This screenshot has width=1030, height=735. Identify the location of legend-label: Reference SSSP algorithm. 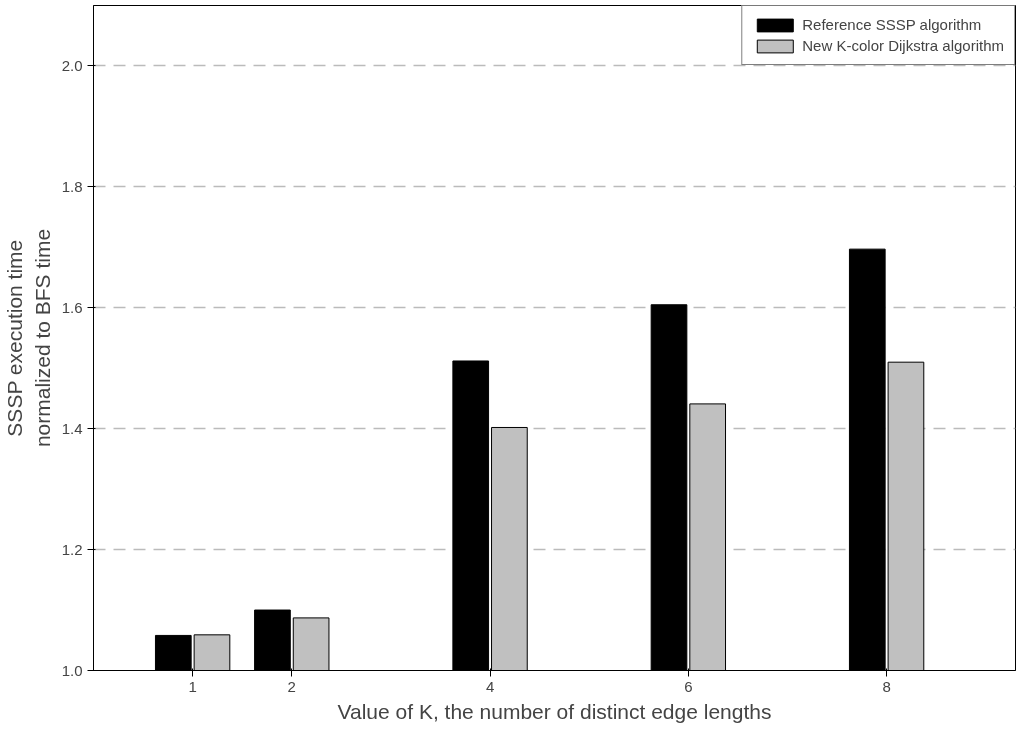
(892, 24).